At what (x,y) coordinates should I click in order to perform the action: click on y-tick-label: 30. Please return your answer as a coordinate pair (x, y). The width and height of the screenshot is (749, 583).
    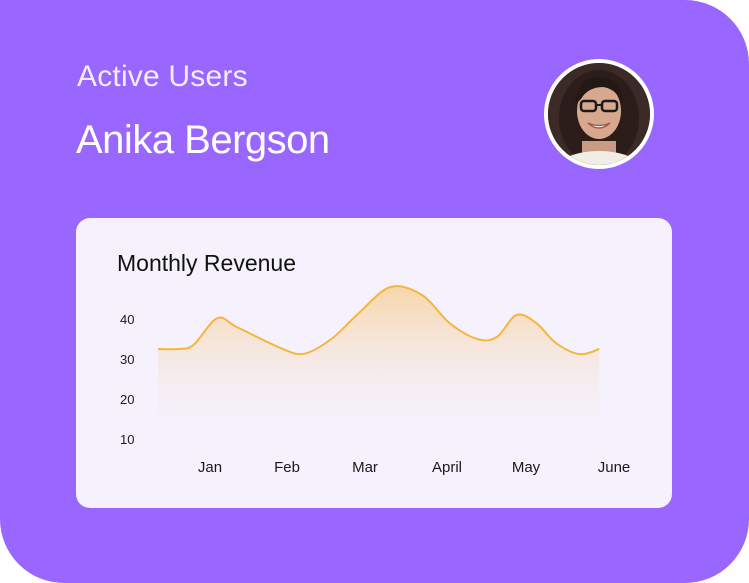
    Looking at the image, I should click on (127, 359).